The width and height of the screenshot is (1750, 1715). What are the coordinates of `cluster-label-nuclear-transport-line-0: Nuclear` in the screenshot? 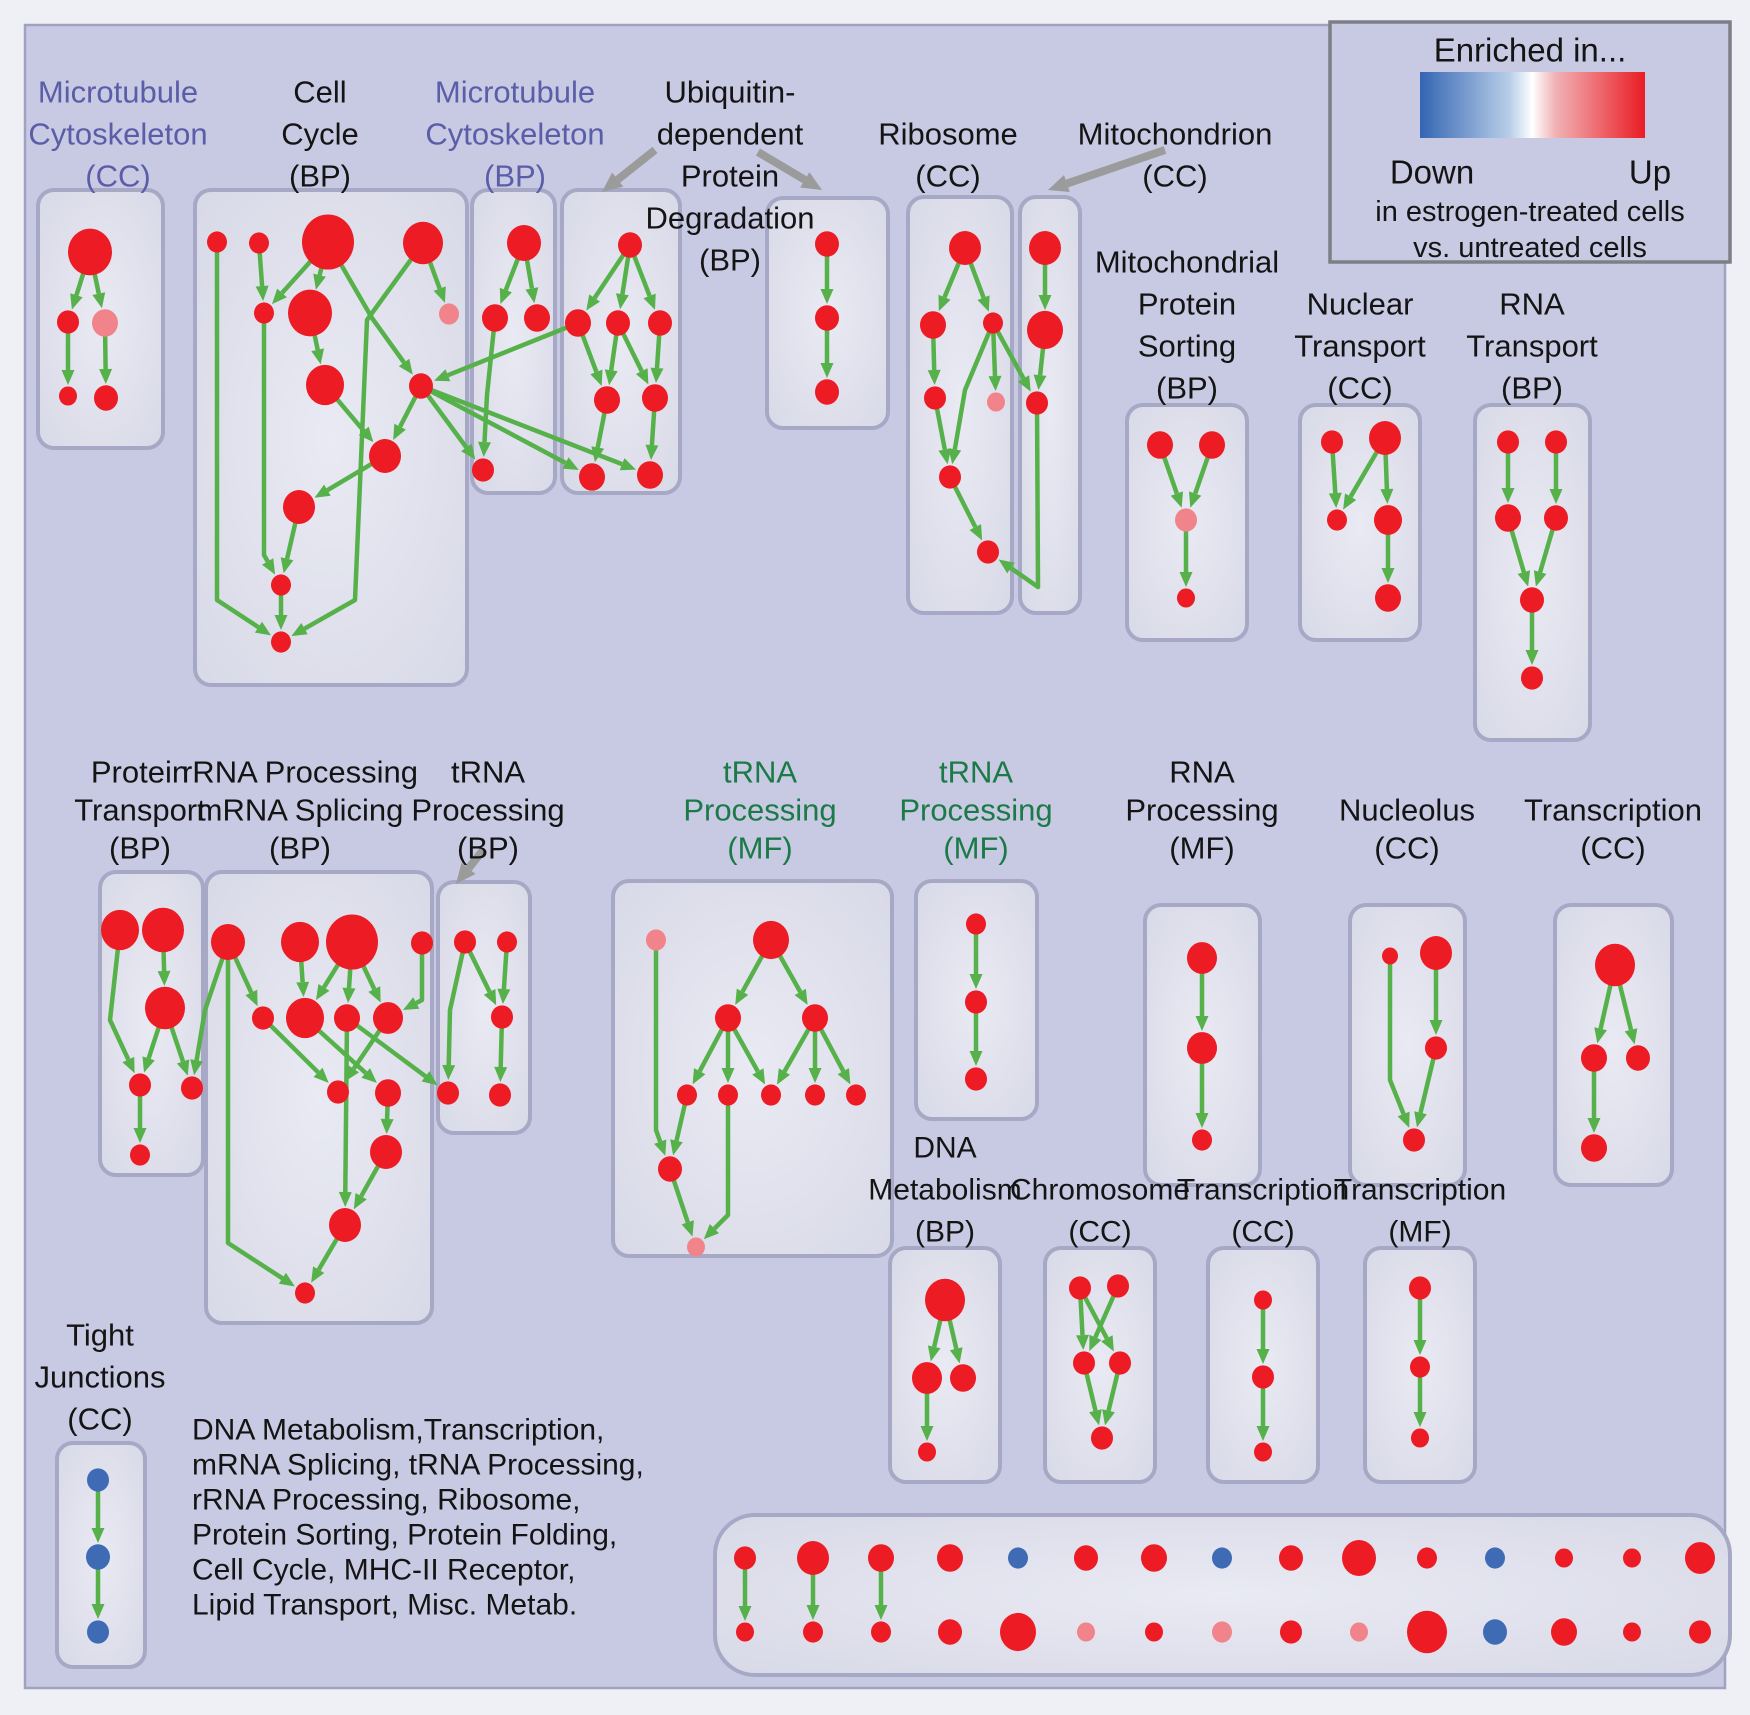 It's located at (1360, 304).